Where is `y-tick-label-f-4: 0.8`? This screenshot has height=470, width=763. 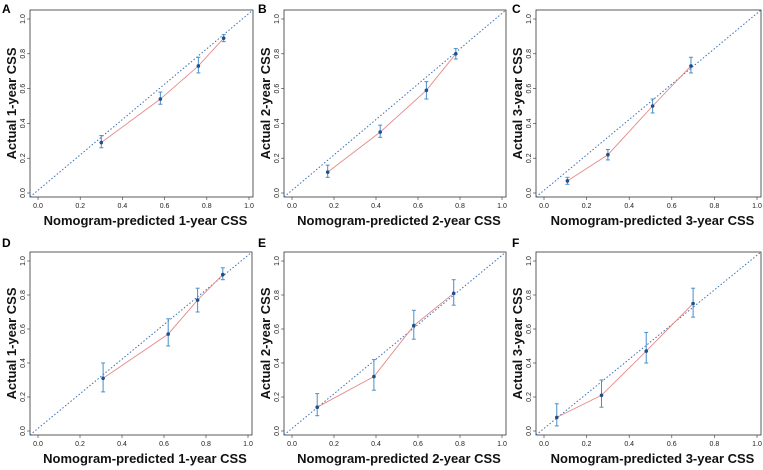 y-tick-label-f-4: 0.8 is located at coordinates (529, 295).